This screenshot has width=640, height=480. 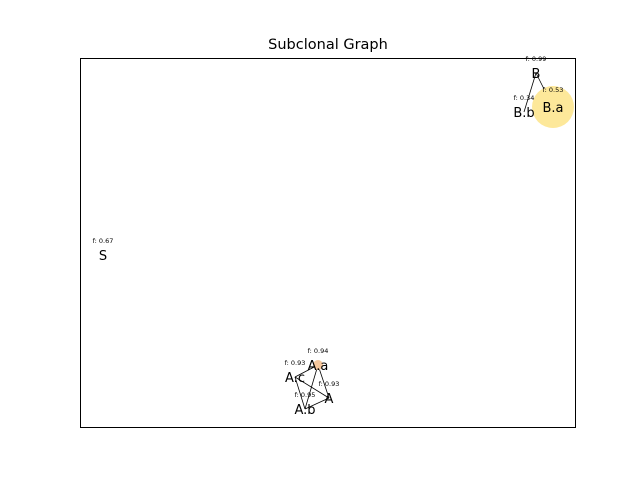 I want to click on node-label: A, so click(x=329, y=399).